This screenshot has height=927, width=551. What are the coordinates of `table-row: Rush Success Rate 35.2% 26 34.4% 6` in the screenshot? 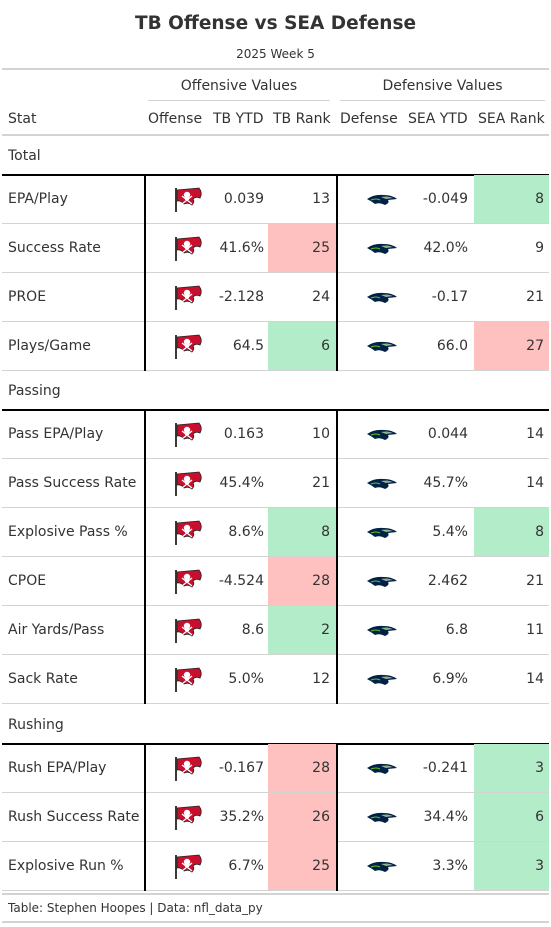 It's located at (275, 817).